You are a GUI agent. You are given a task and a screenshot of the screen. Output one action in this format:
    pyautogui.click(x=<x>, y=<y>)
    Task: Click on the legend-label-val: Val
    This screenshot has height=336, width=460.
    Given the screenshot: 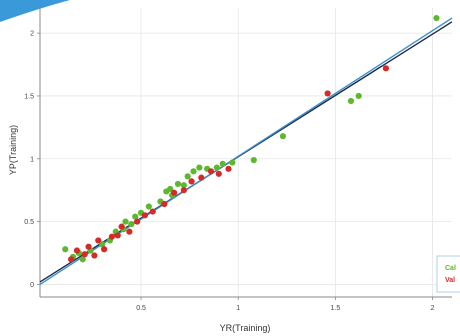 What is the action you would take?
    pyautogui.click(x=450, y=280)
    